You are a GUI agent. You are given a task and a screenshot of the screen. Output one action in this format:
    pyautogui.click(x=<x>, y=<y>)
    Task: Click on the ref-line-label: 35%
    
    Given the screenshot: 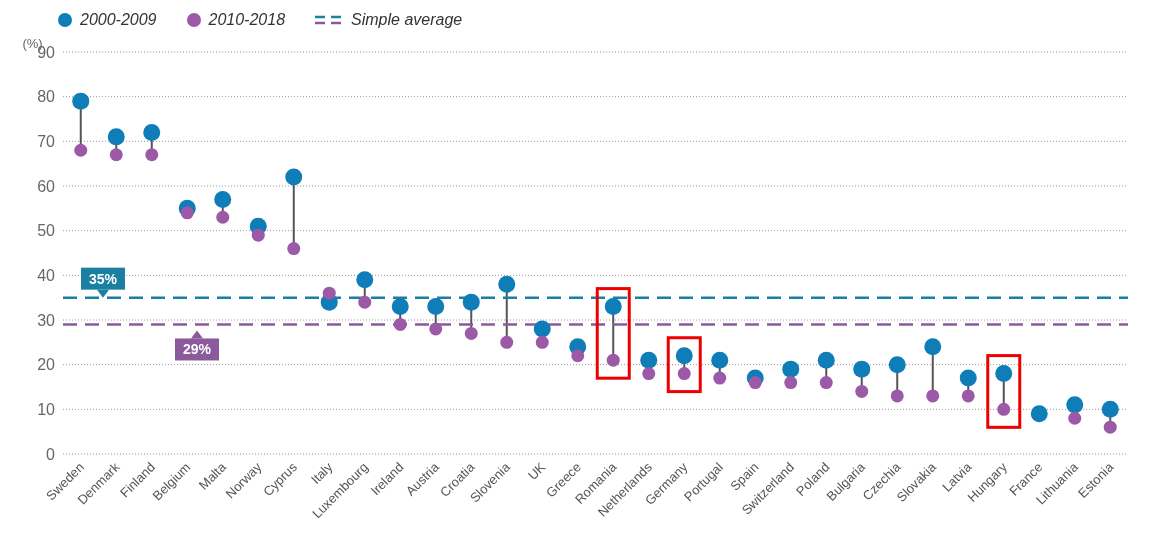 What is the action you would take?
    pyautogui.click(x=103, y=278)
    